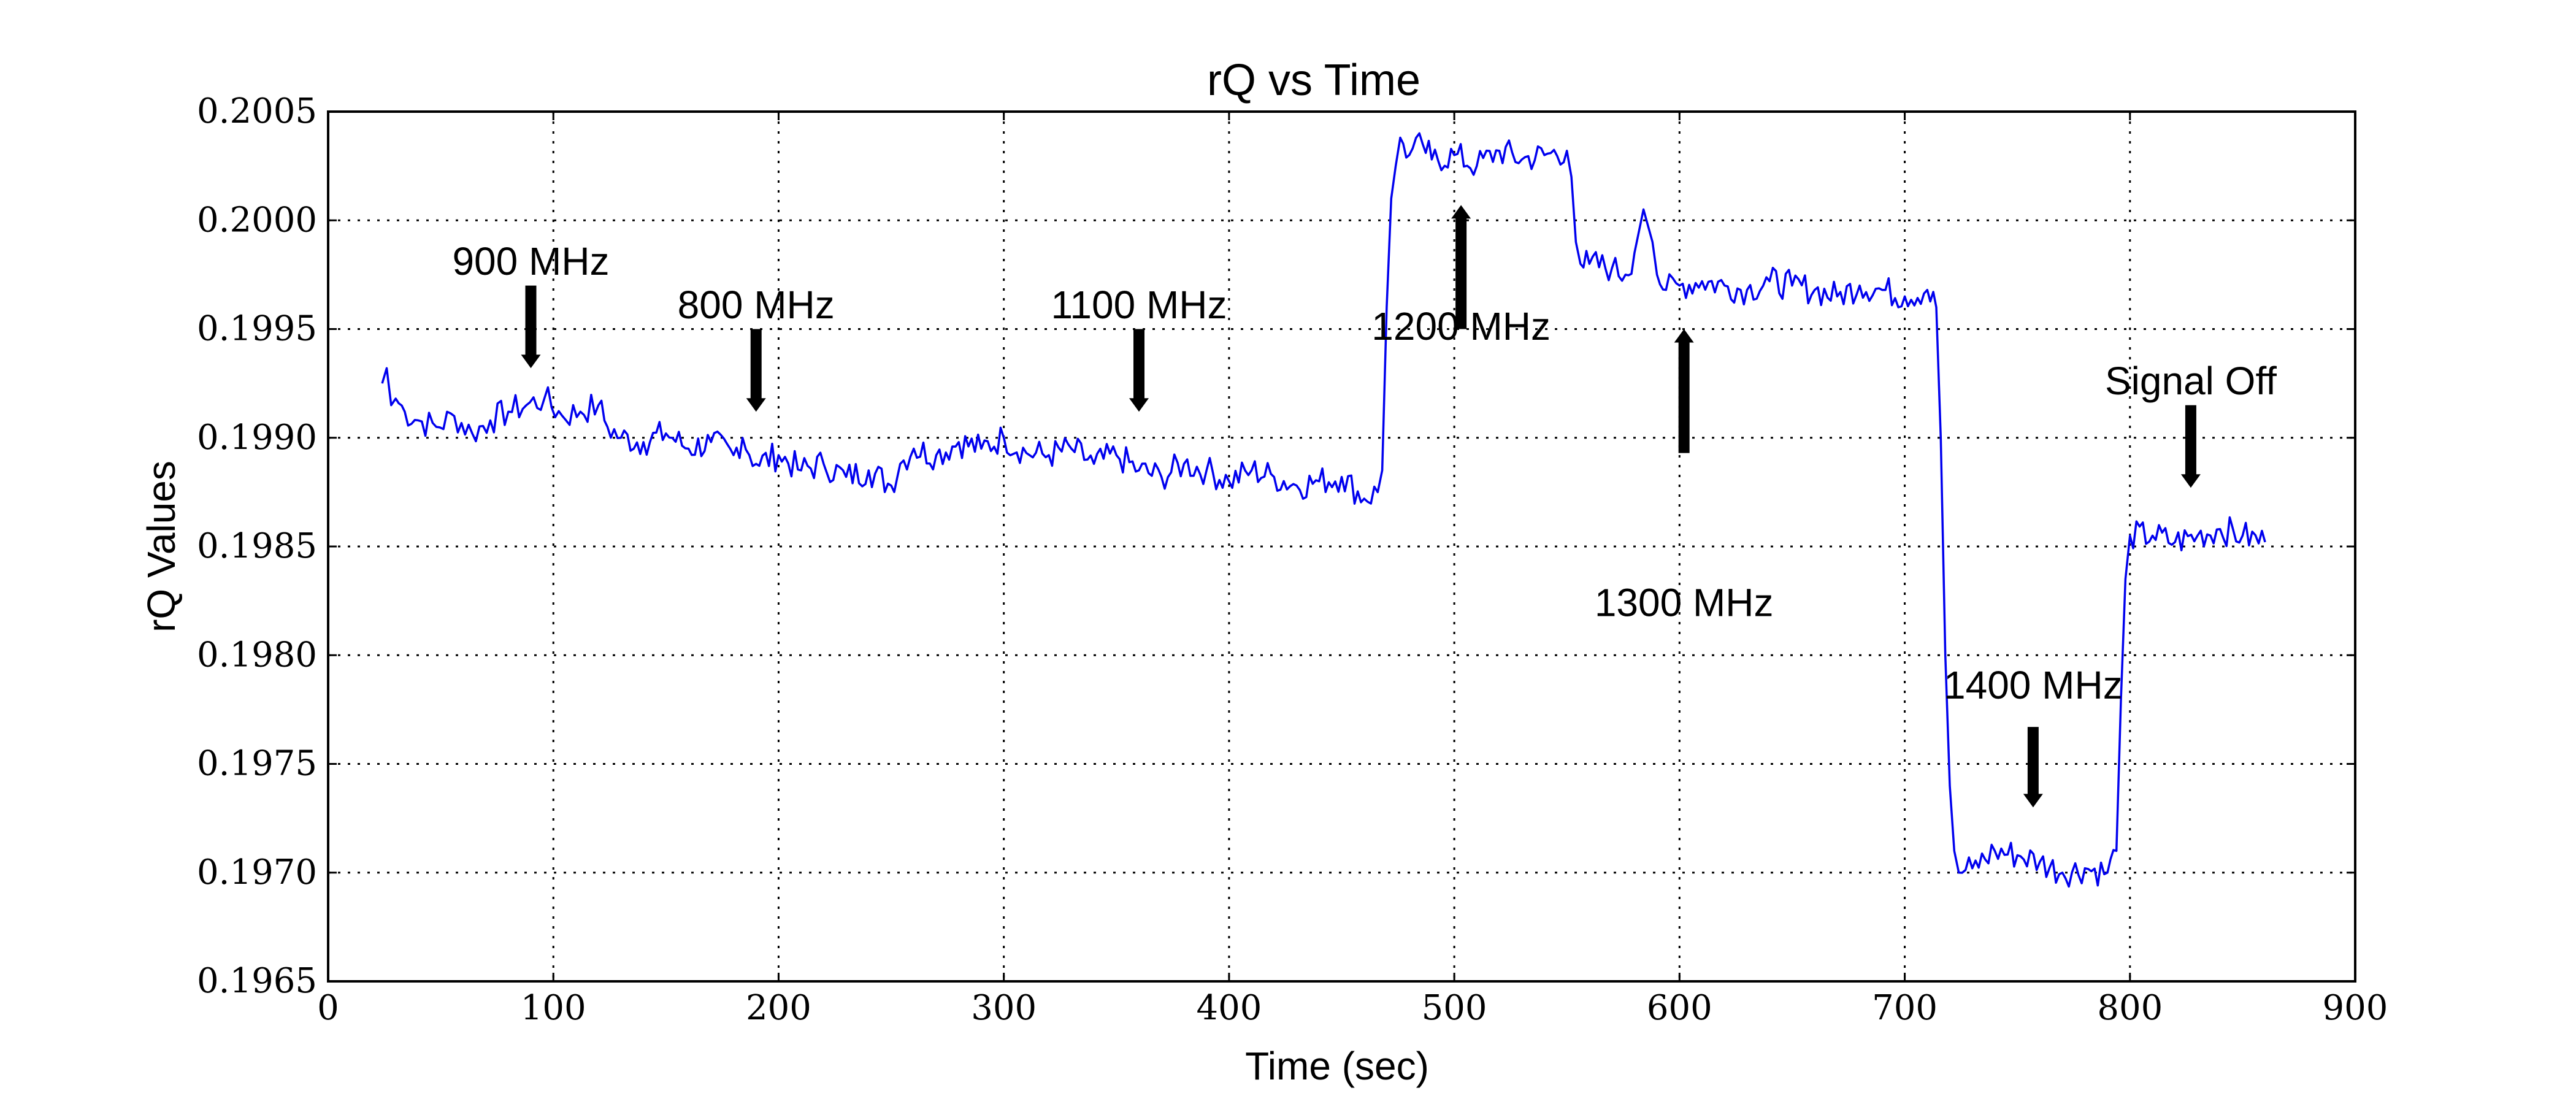 This screenshot has width=2576, height=1104. What do you see at coordinates (1352, 1008) in the screenshot?
I see `x-tick-labels: 0 100 200 300 400 500 600 700 800 900` at bounding box center [1352, 1008].